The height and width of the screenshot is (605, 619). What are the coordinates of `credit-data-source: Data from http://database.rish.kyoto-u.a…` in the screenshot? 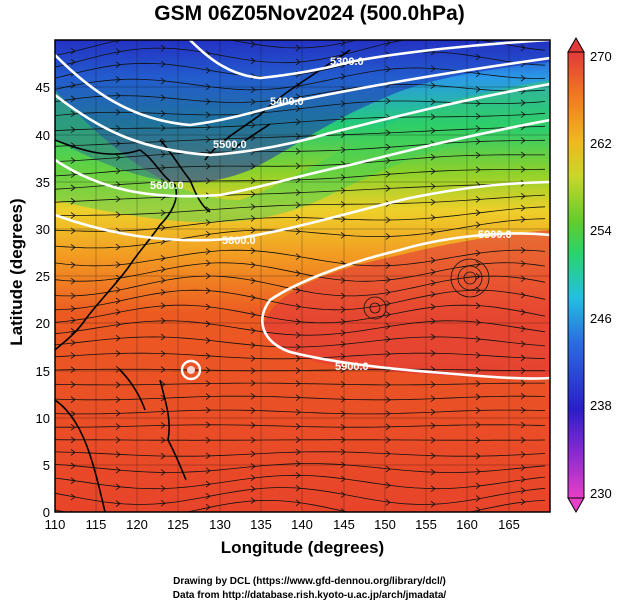 It's located at (309, 595).